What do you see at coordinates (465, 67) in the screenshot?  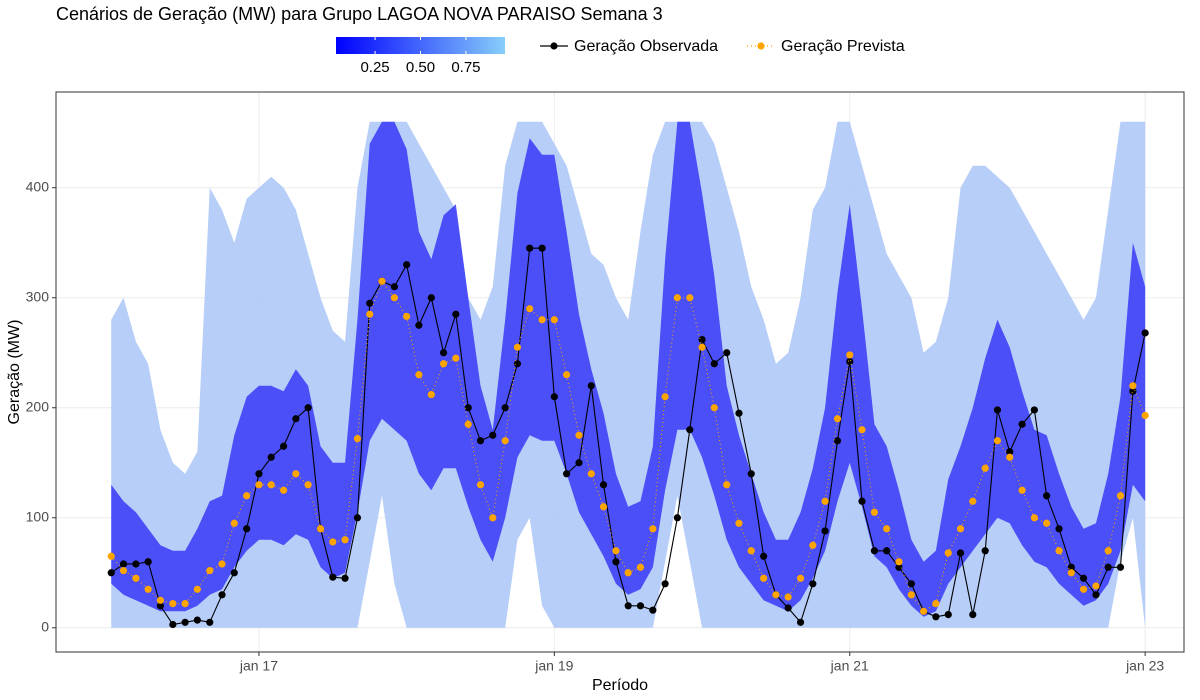 I see `colorbar-tick-label: 0.75` at bounding box center [465, 67].